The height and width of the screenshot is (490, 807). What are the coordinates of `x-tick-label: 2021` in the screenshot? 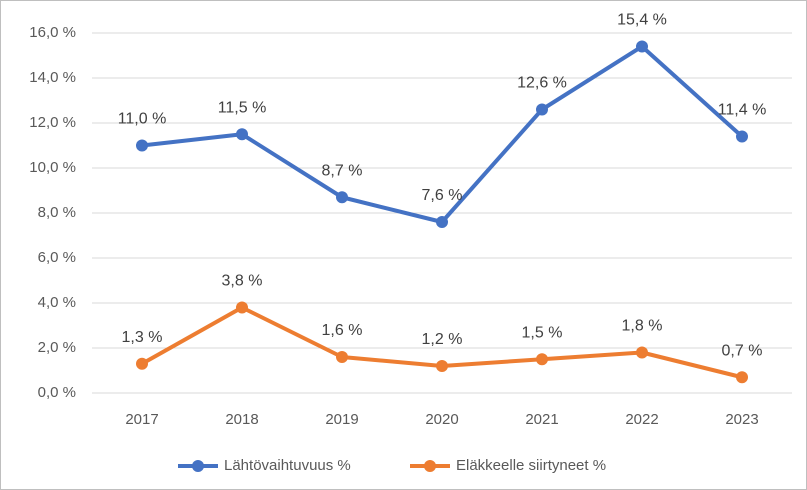 It's located at (541, 419).